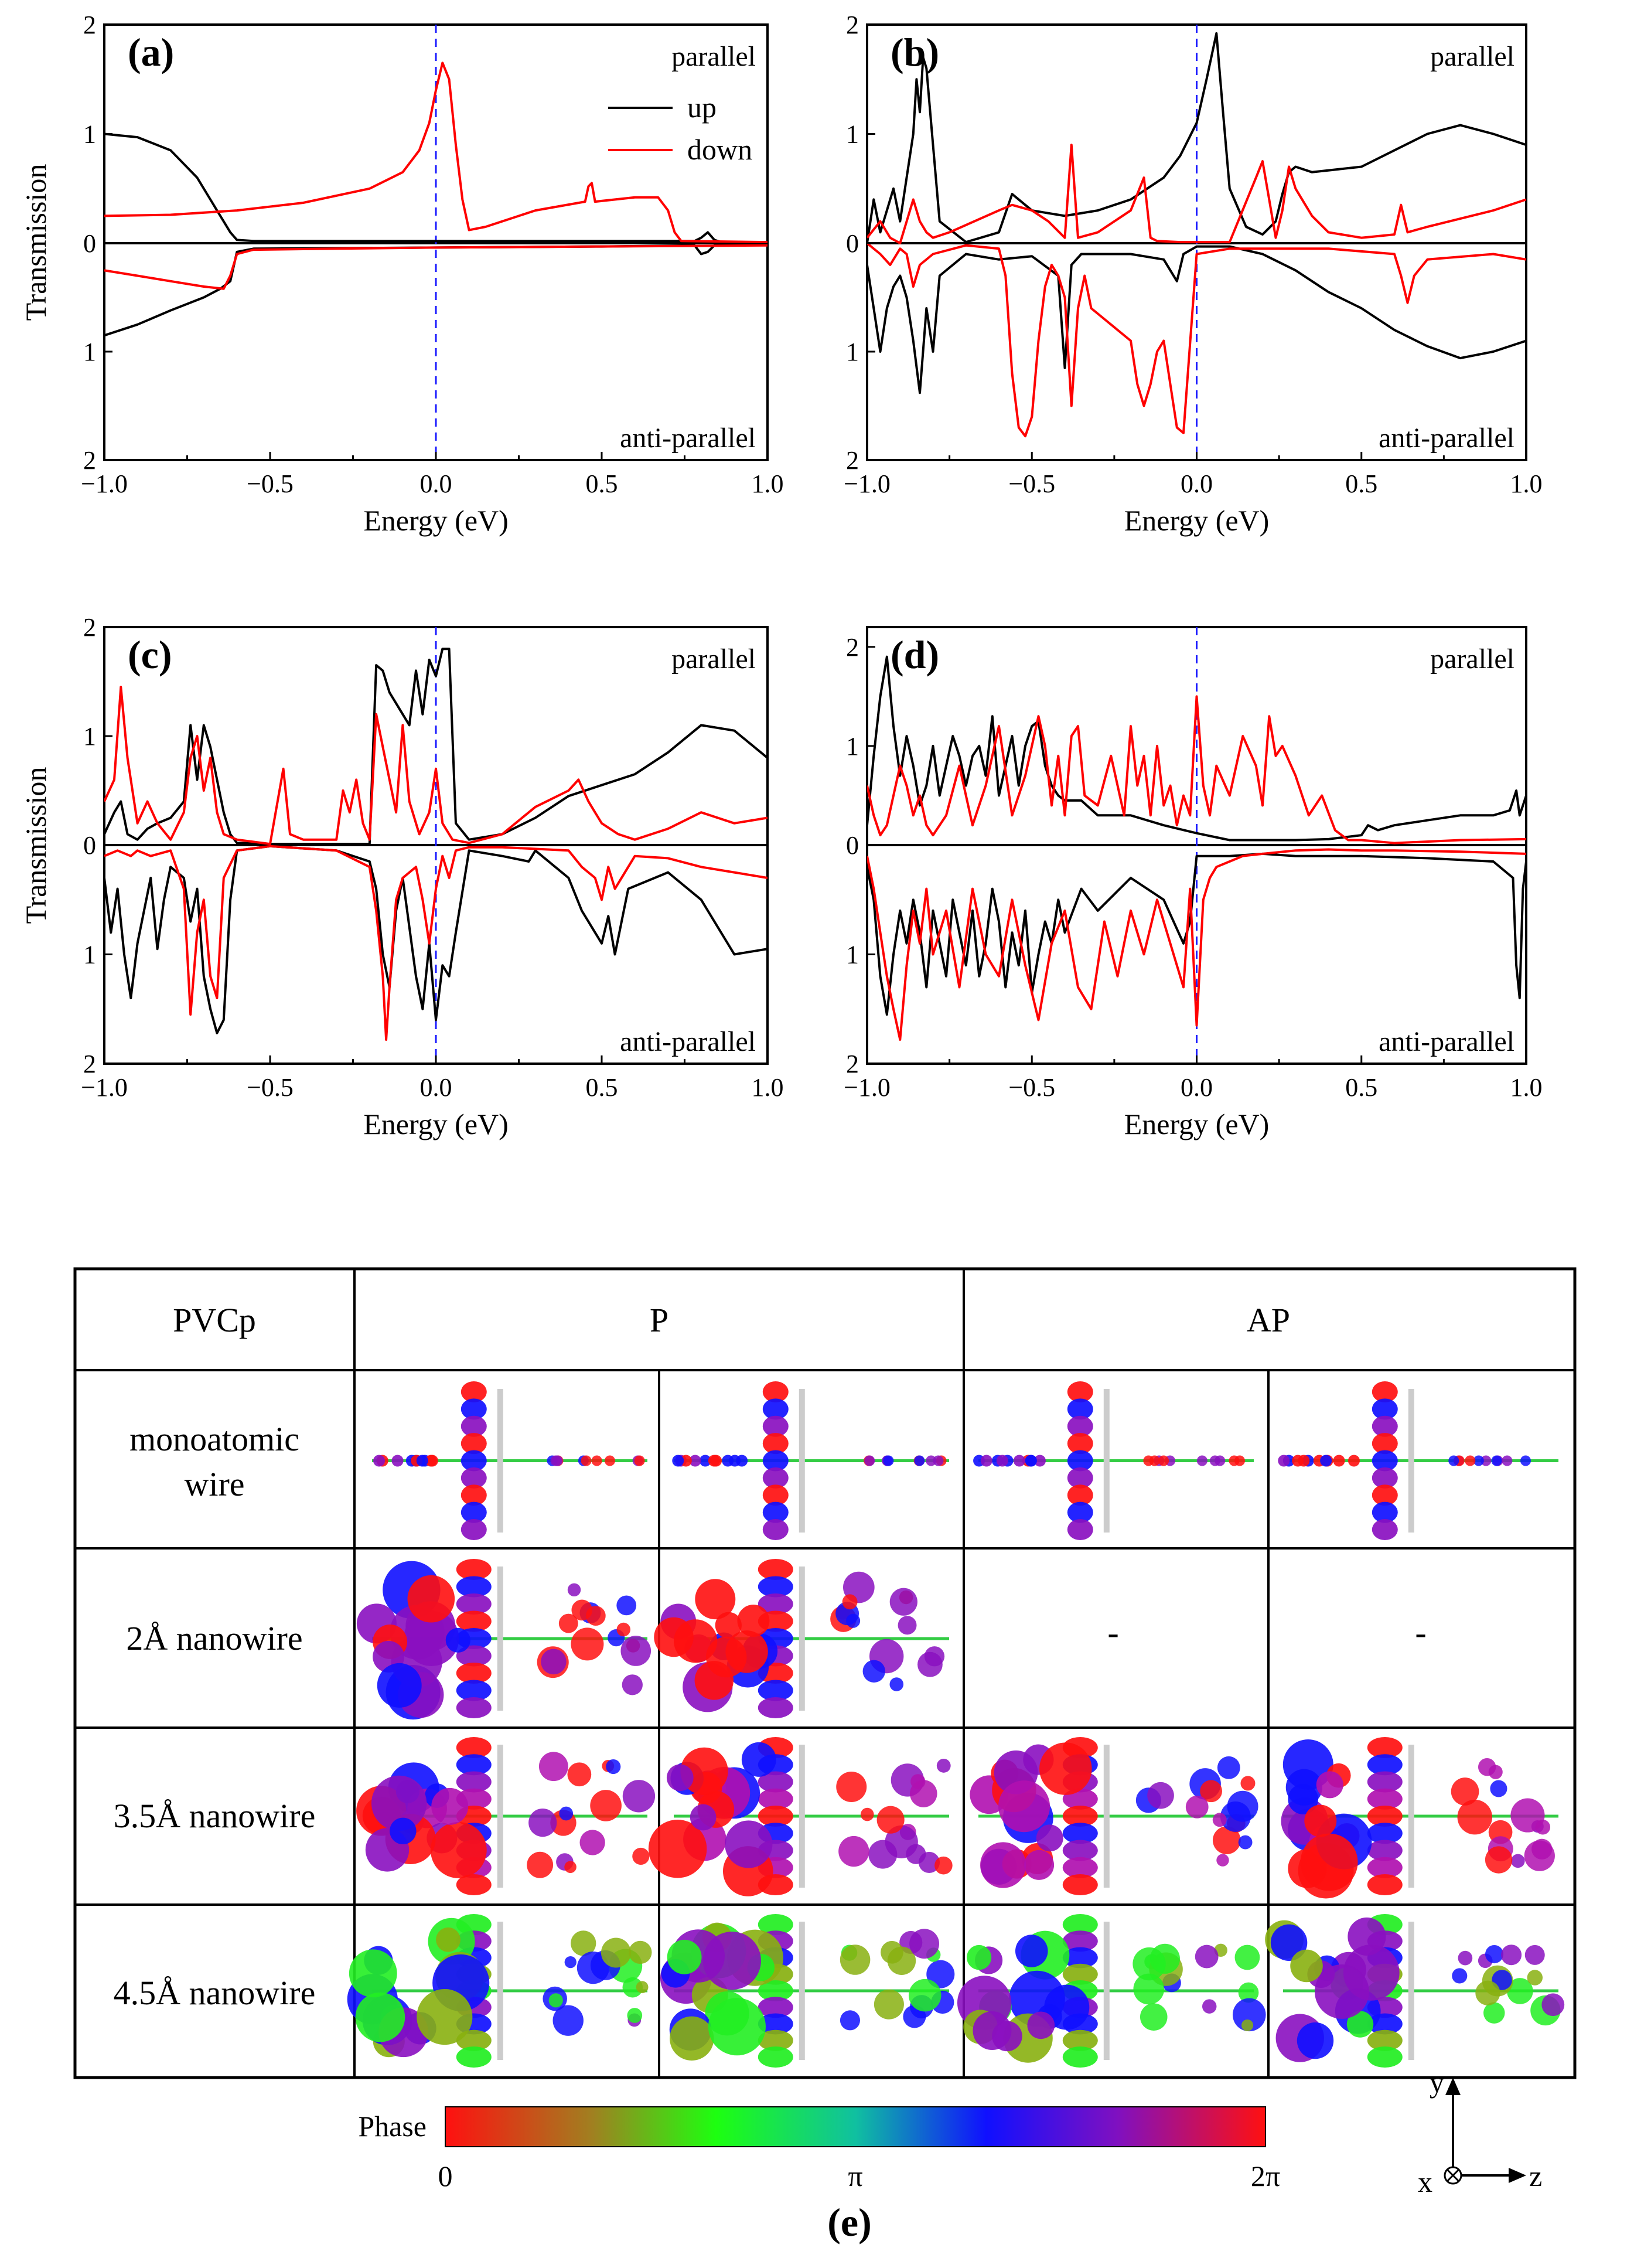  What do you see at coordinates (852, 955) in the screenshot?
I see `y-tick-label: 1` at bounding box center [852, 955].